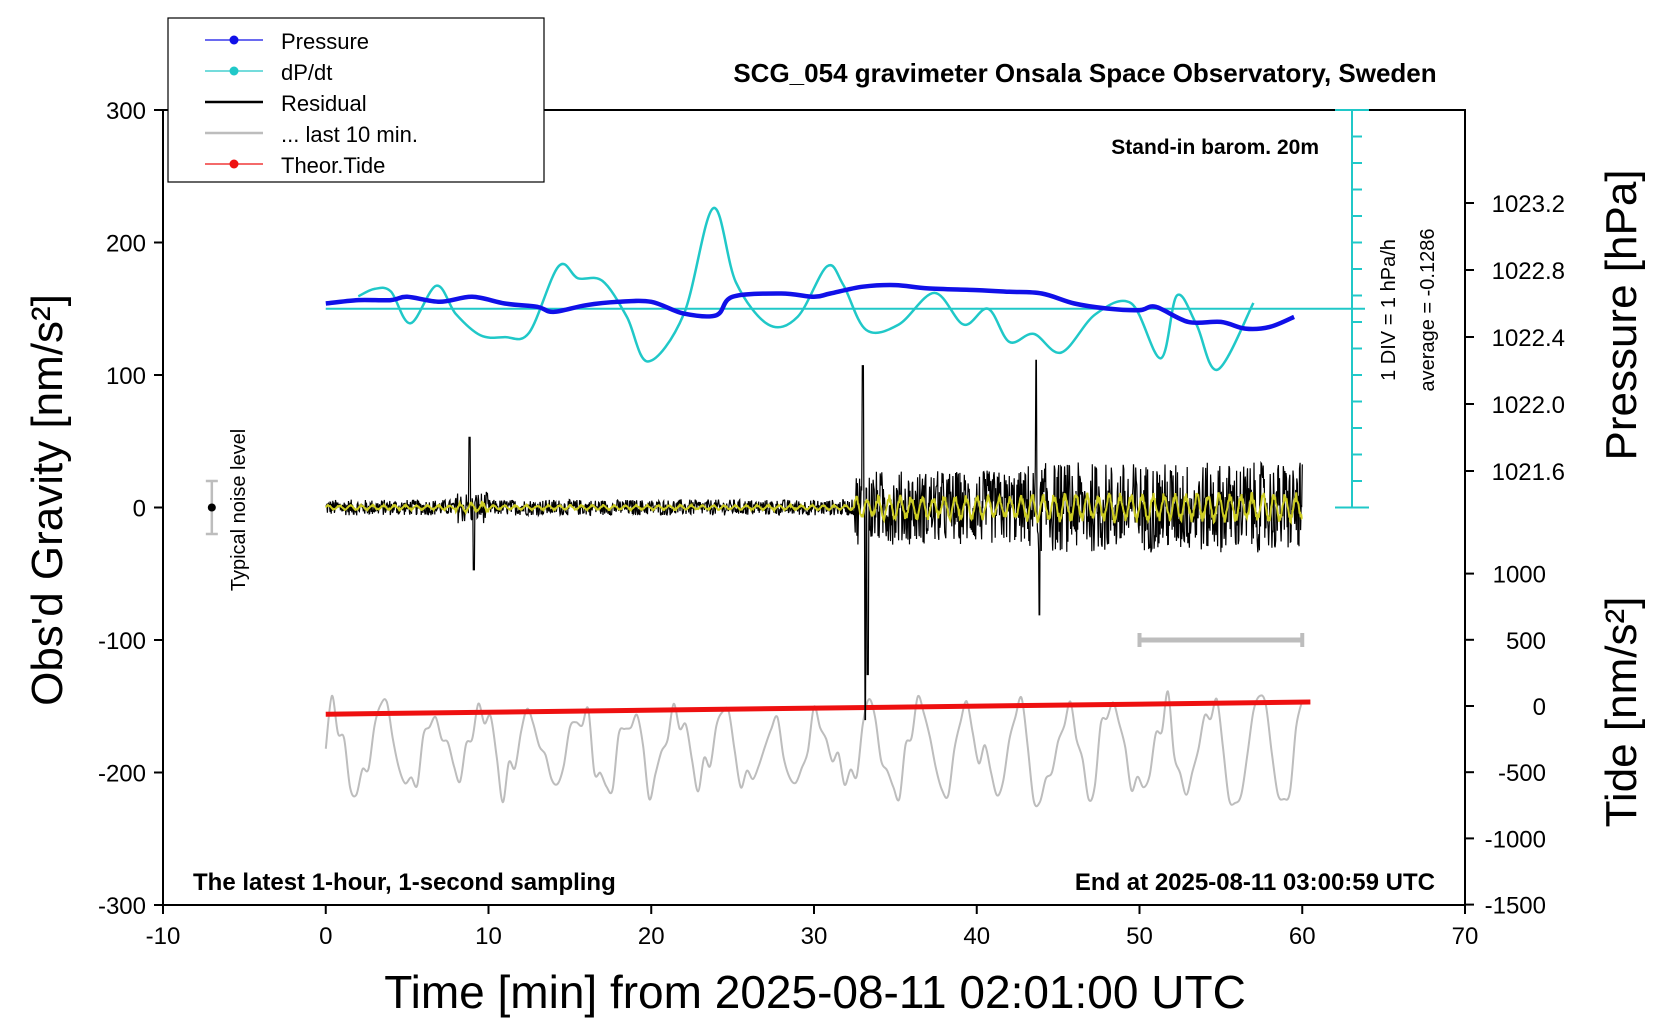 The height and width of the screenshot is (1020, 1660). What do you see at coordinates (306, 72) in the screenshot?
I see `legend-label: dP/dt` at bounding box center [306, 72].